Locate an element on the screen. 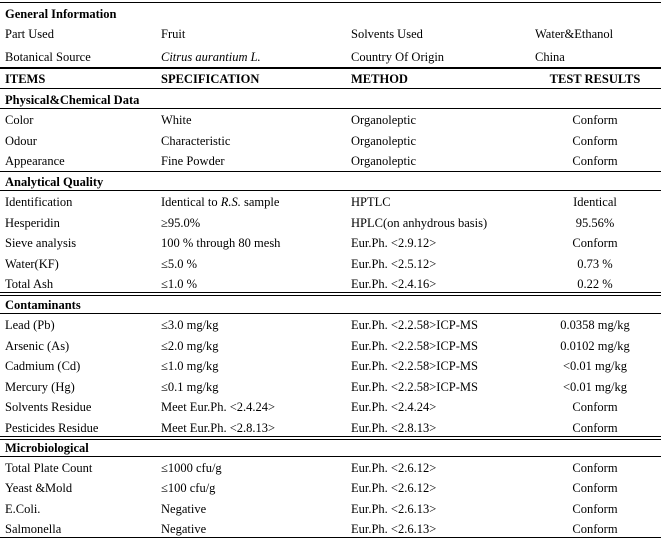  result-cell: 0.73 % is located at coordinates (595, 263).